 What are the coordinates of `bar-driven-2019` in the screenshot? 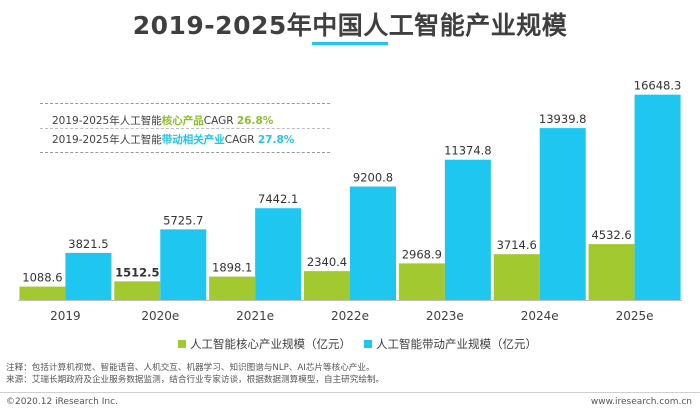 It's located at (88, 276).